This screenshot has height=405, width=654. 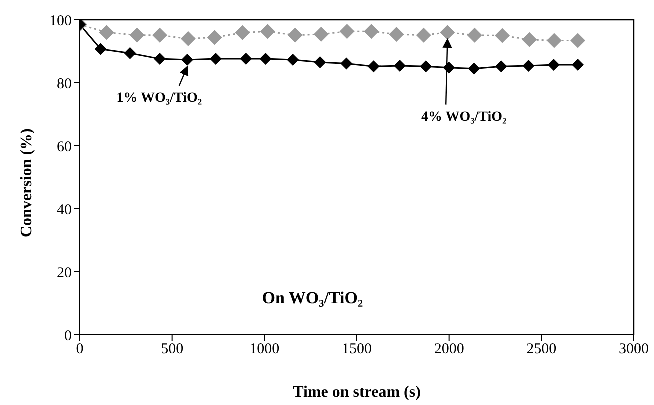 I want to click on x-tick-label: 2000, so click(x=449, y=350).